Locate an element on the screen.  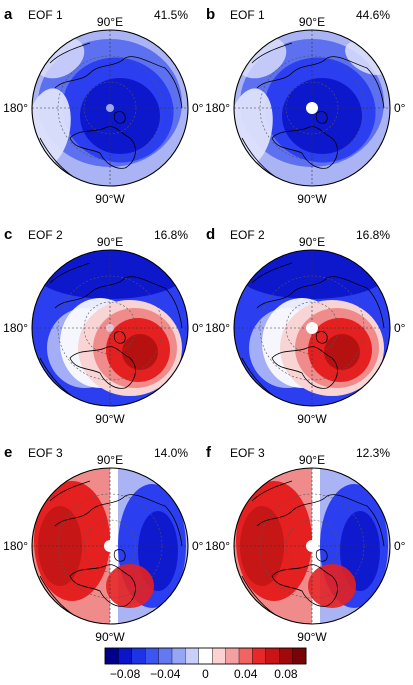
variance-label: 41.5% is located at coordinates (171, 15).